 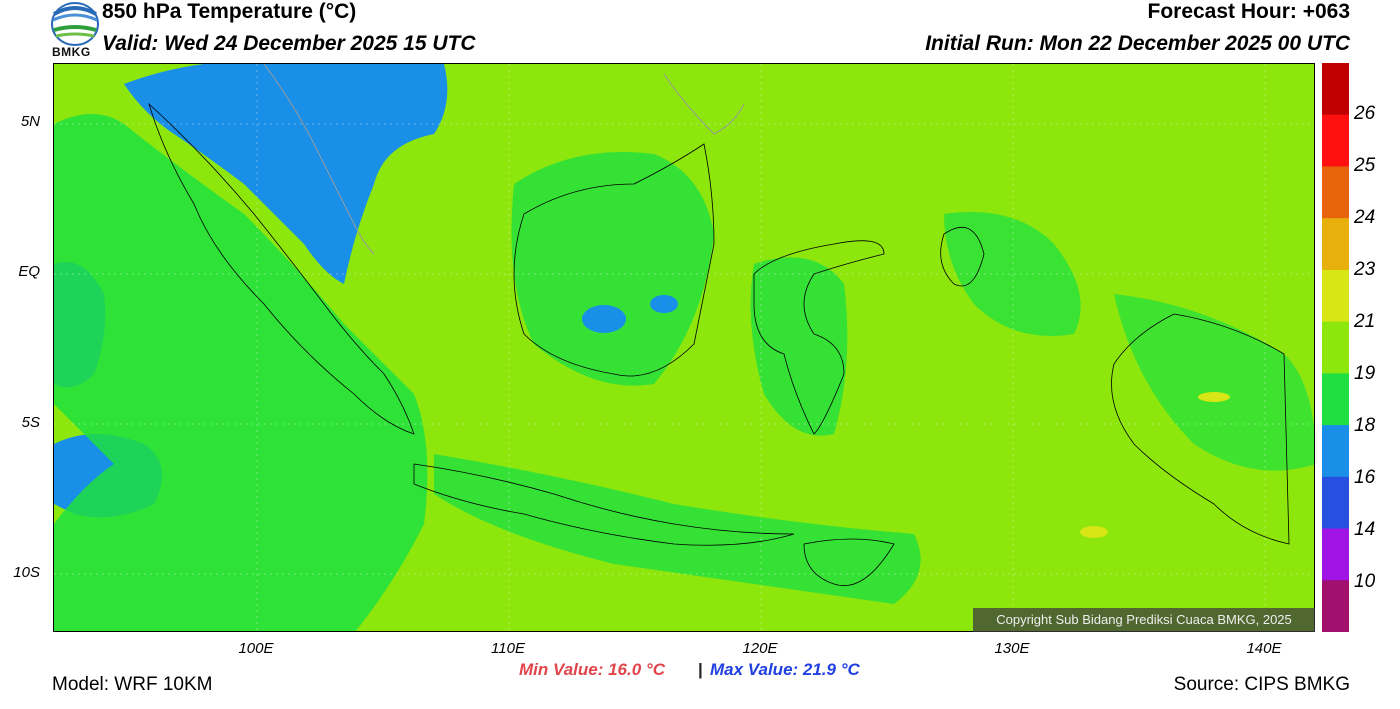 What do you see at coordinates (1365, 113) in the screenshot?
I see `colorbar-label: 26` at bounding box center [1365, 113].